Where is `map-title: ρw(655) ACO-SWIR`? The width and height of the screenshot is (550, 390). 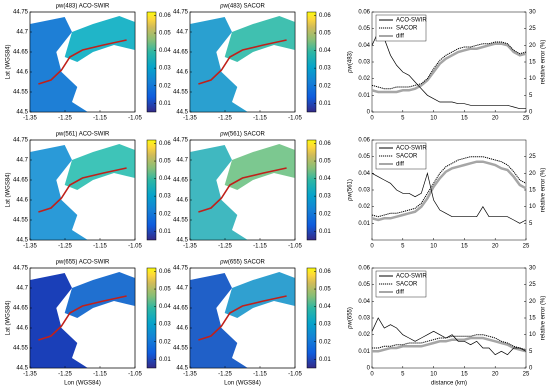 map-title: ρw(655) ACO-SWIR is located at coordinates (83, 263).